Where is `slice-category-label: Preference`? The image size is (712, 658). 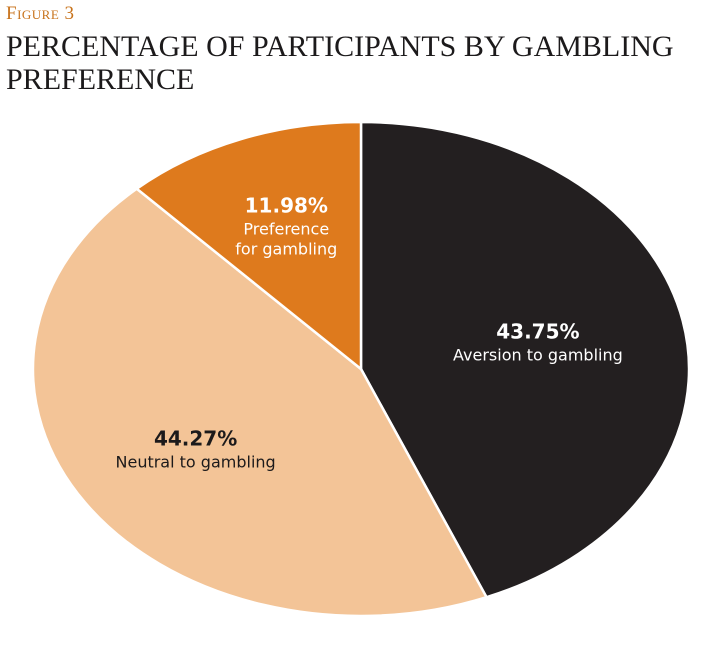 slice-category-label: Preference is located at coordinates (286, 229).